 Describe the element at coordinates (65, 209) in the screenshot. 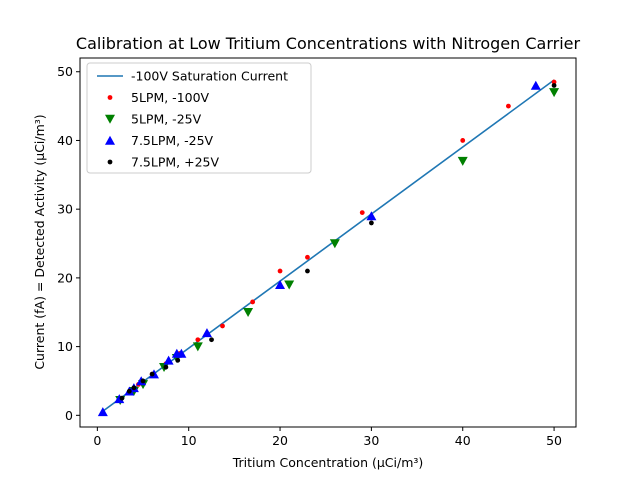

I see `y-tick-label: 30` at that location.